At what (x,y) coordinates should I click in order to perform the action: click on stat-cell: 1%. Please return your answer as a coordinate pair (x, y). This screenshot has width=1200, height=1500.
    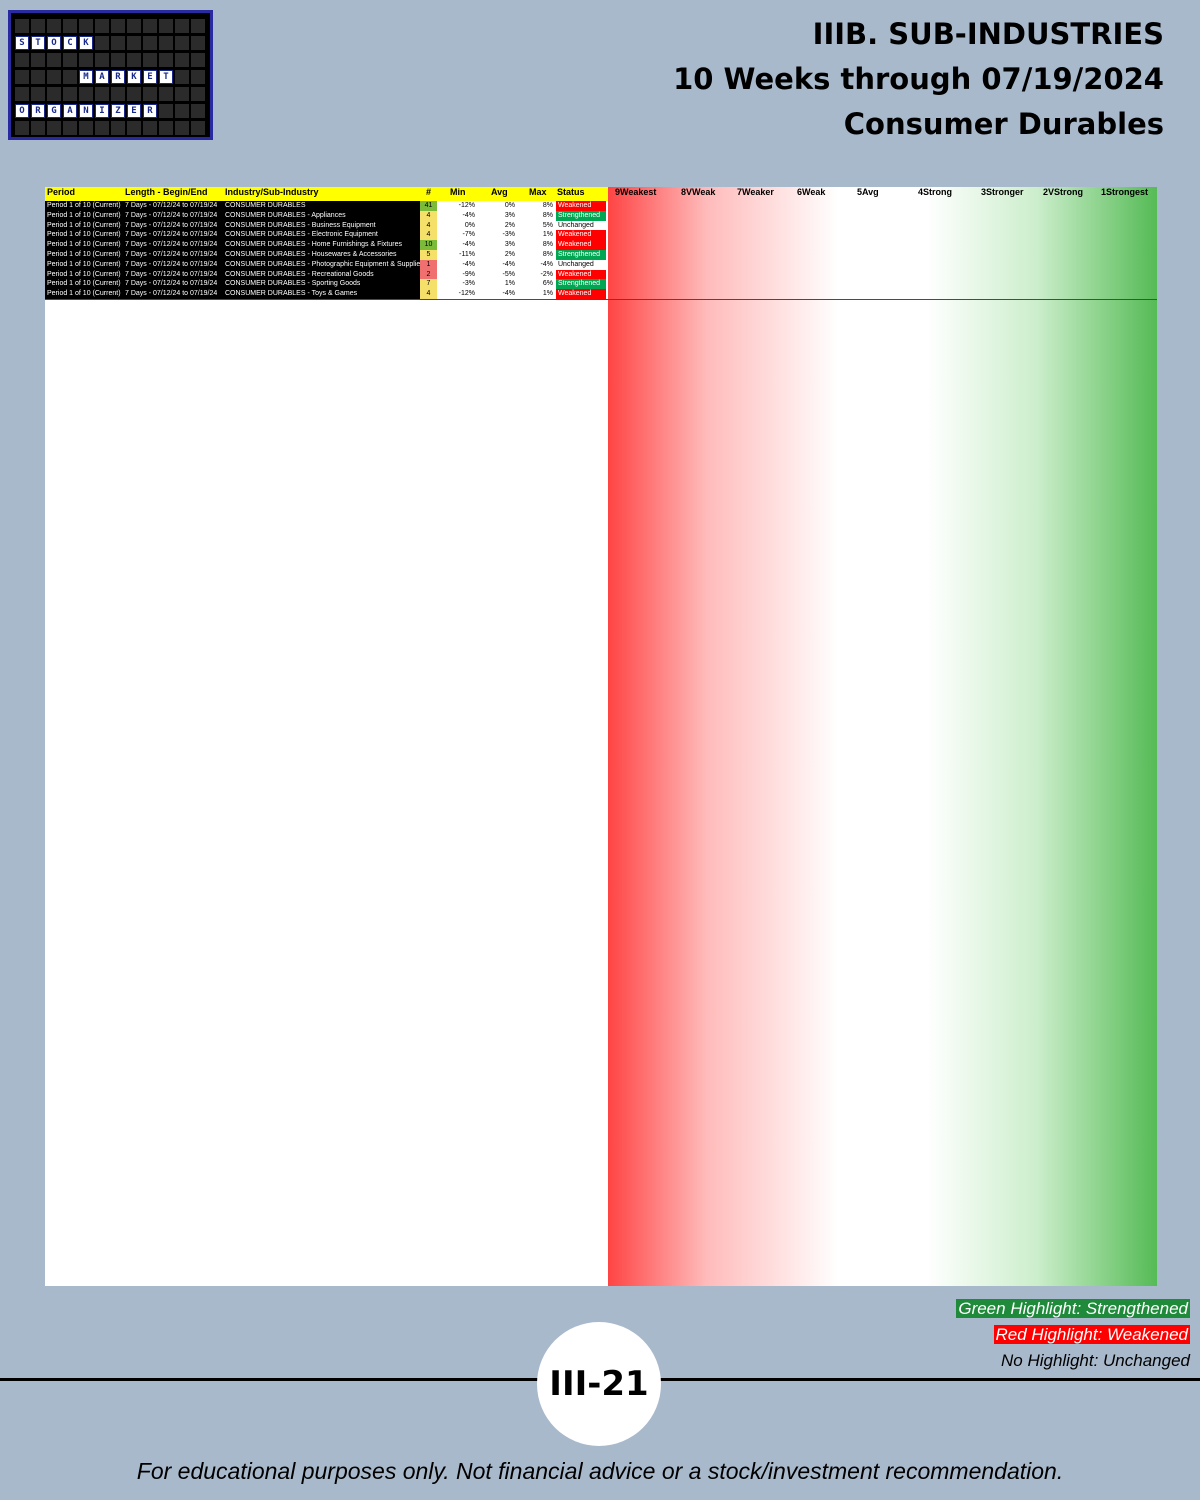
    Looking at the image, I should click on (538, 294).